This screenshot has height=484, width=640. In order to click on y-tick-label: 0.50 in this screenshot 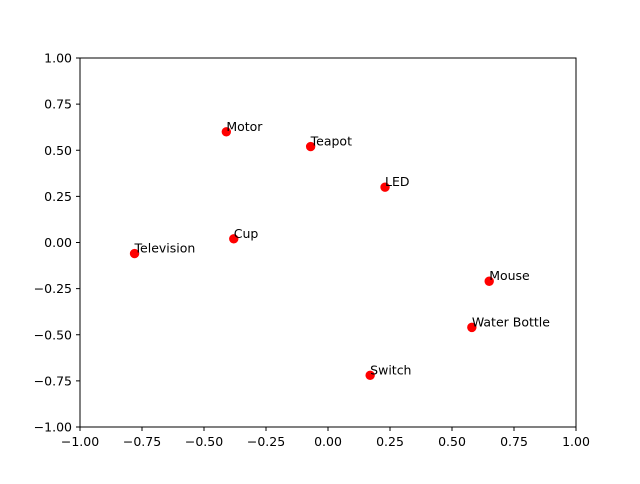, I will do `click(58, 150)`.